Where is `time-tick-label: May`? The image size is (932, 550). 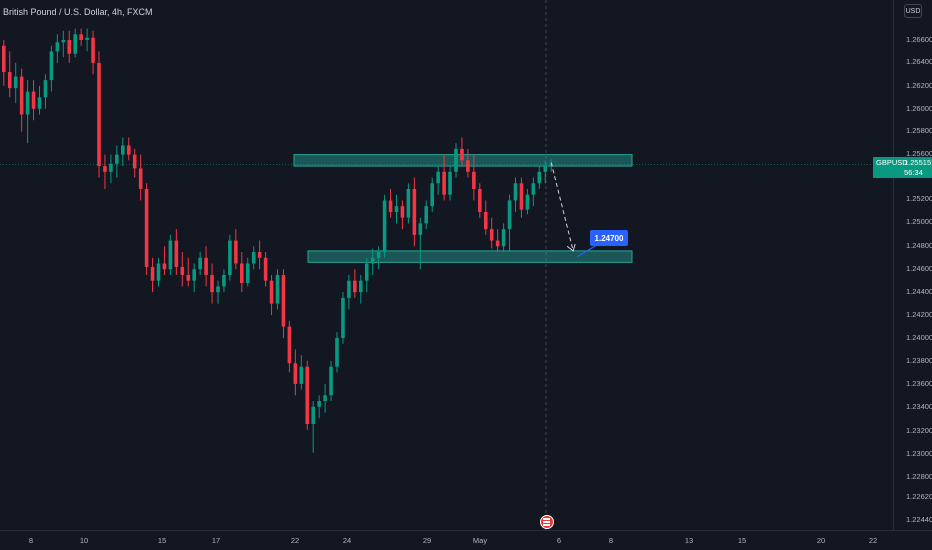
time-tick-label: May is located at coordinates (480, 540).